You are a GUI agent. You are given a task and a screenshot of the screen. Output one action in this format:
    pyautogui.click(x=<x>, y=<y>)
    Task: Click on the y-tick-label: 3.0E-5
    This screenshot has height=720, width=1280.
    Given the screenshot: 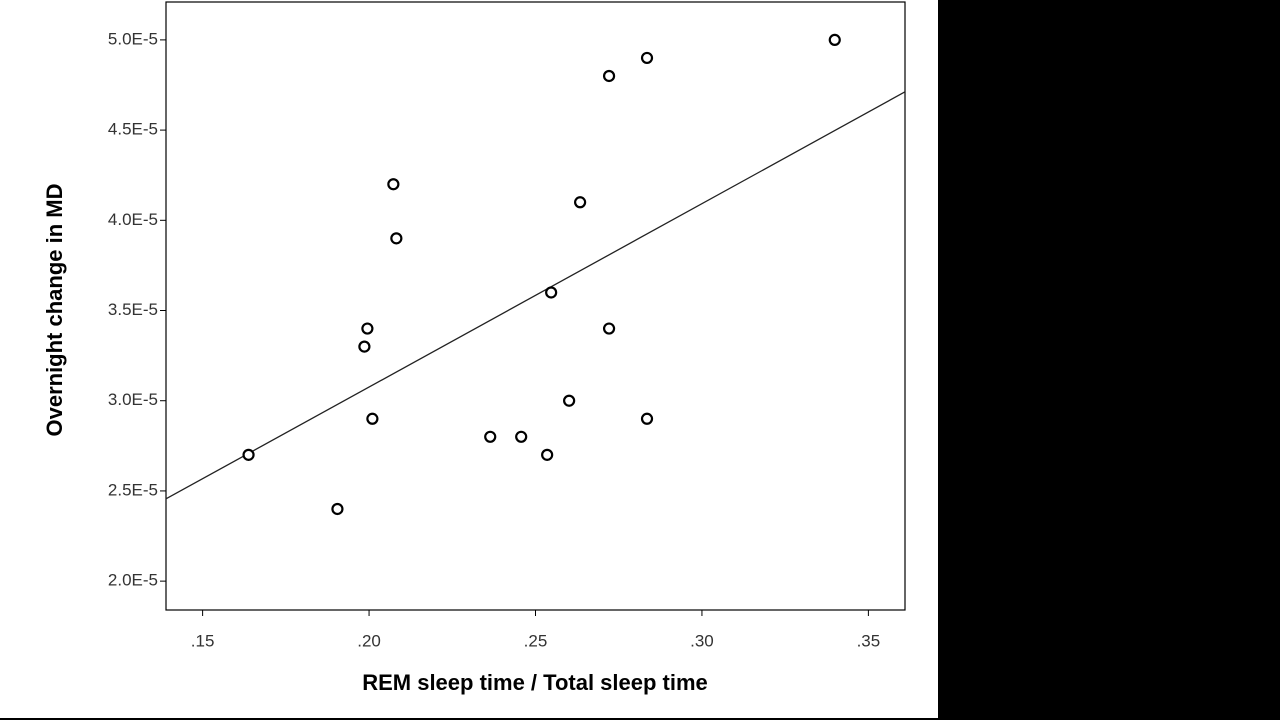 What is the action you would take?
    pyautogui.click(x=133, y=399)
    